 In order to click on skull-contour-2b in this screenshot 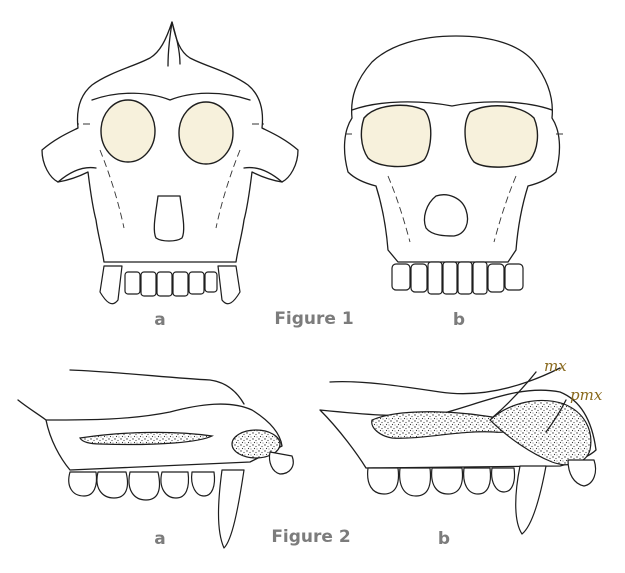, I will do `click(445, 381)`.